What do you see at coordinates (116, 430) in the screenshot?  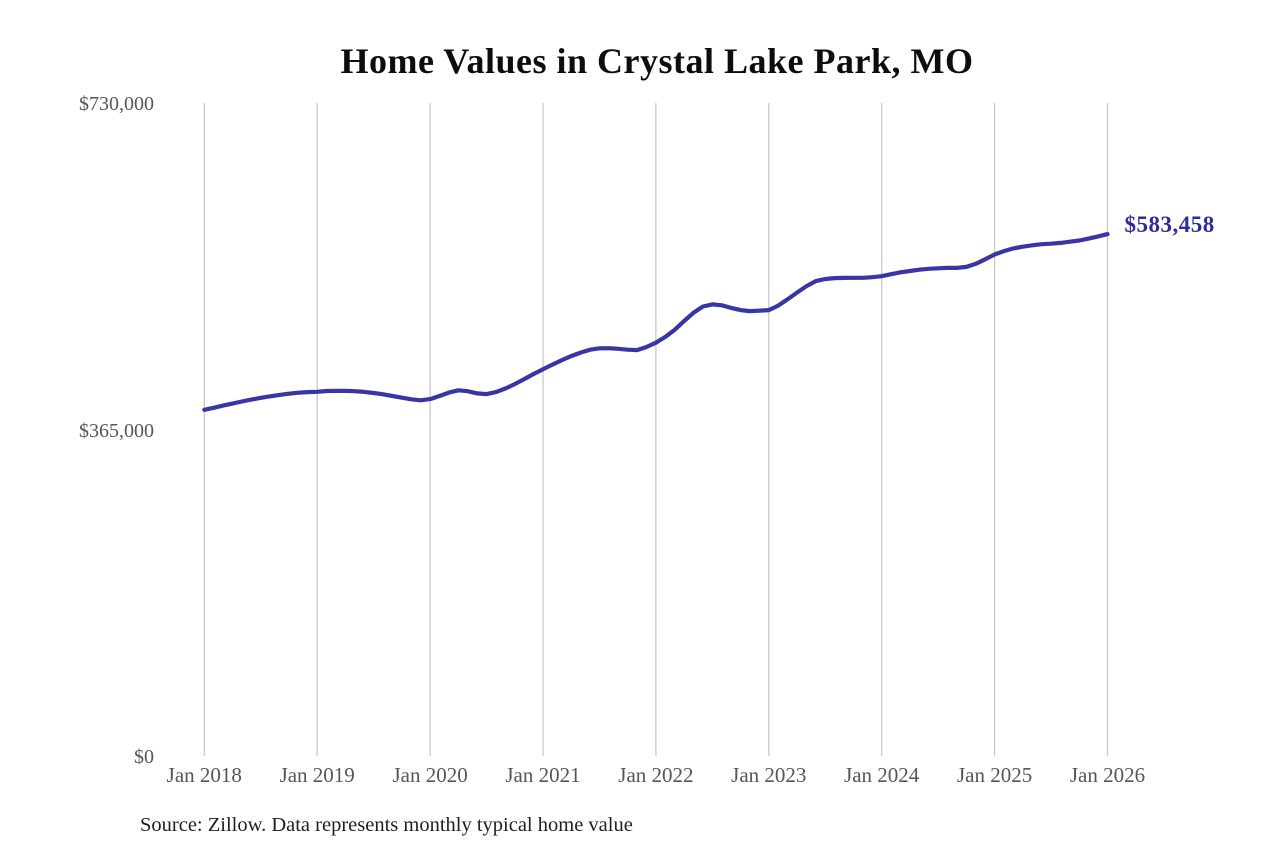 I see `y-axis-tick-label: $365,000` at bounding box center [116, 430].